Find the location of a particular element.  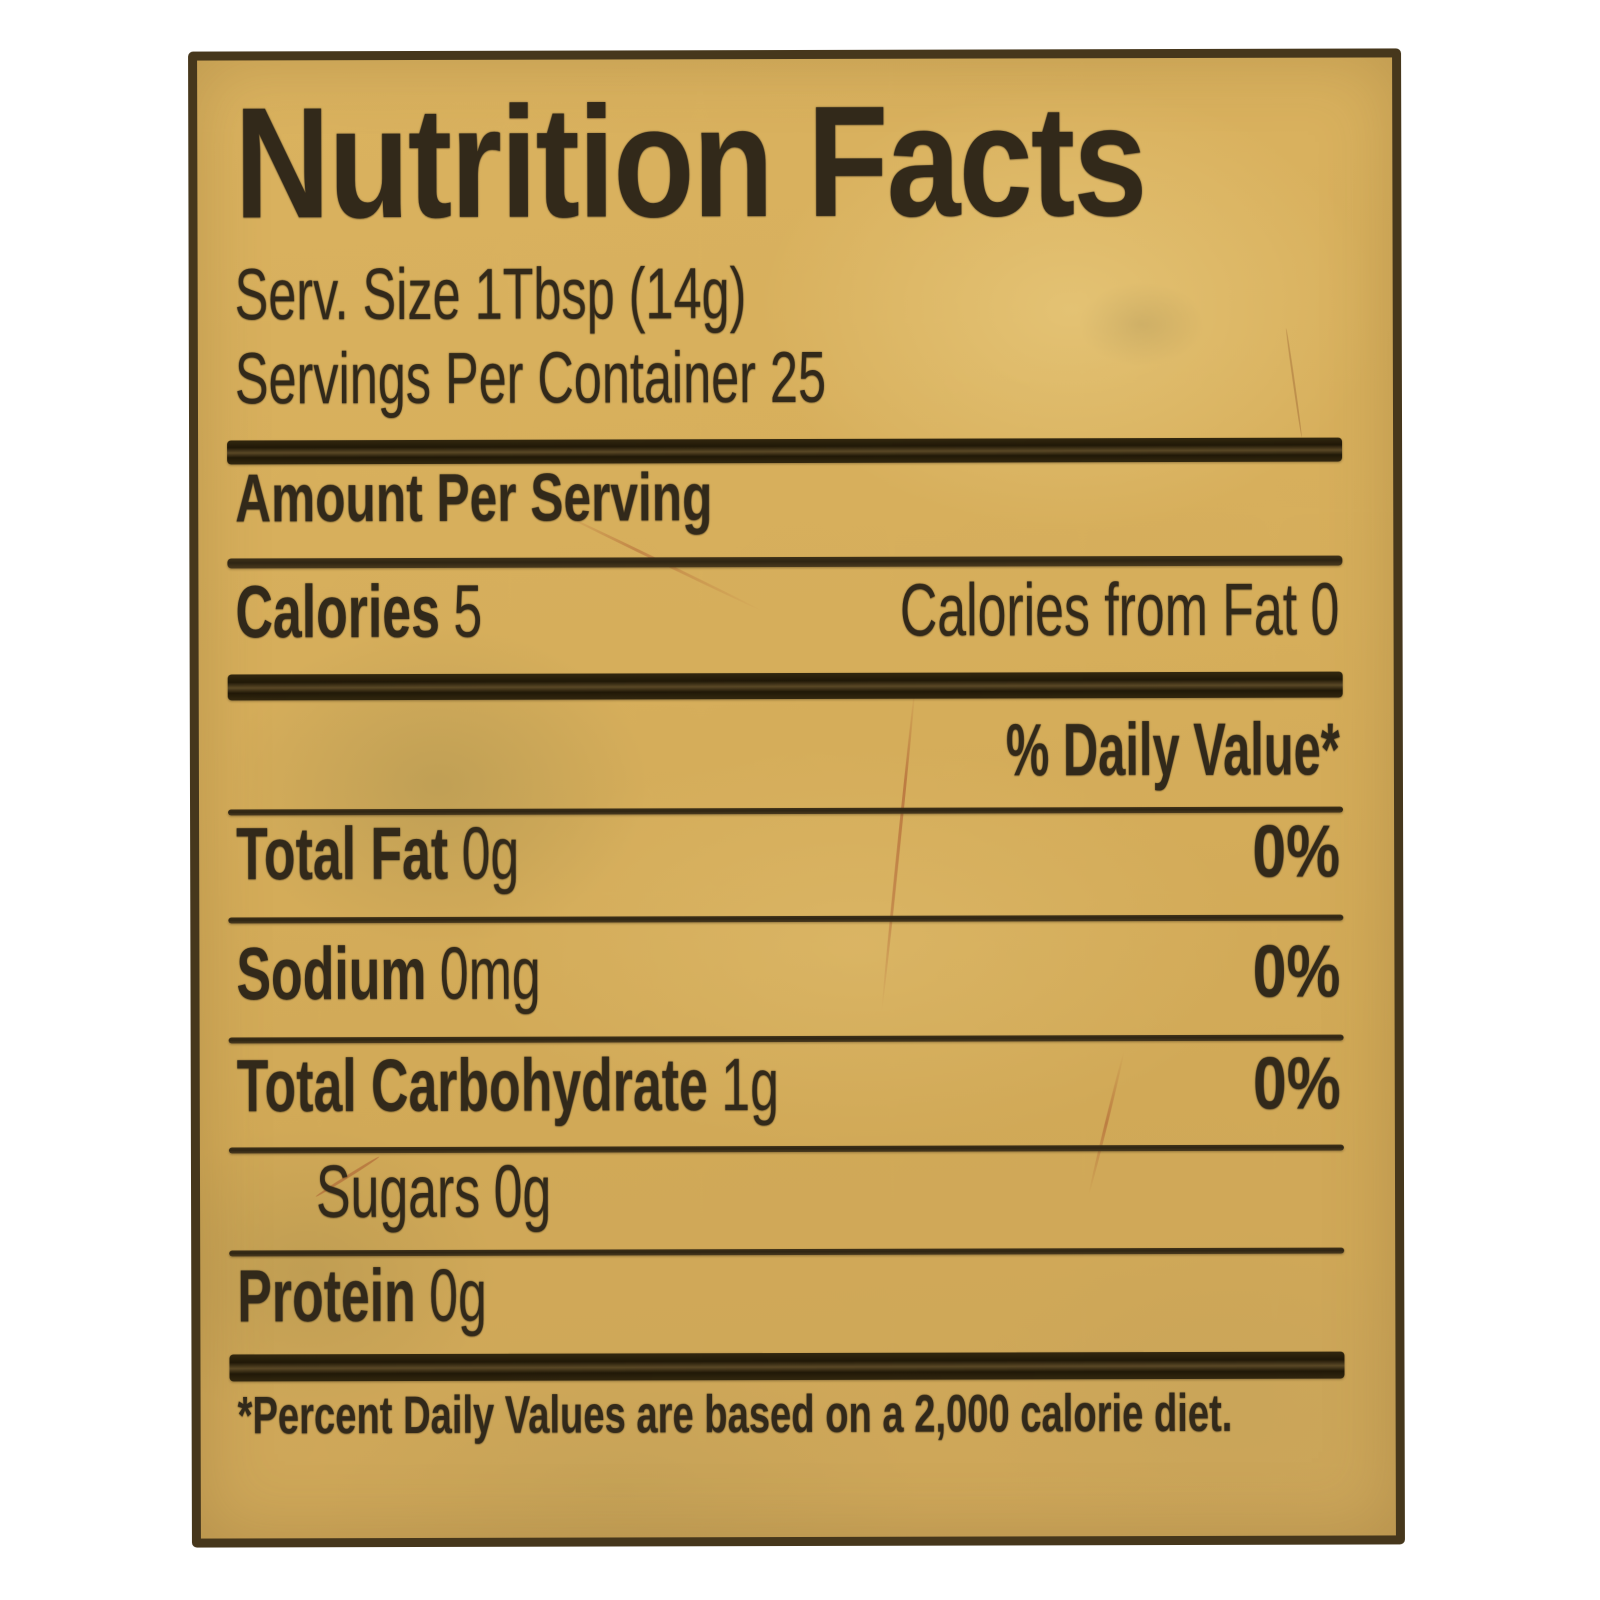

servings-per-container: Servings Per Container 25 is located at coordinates (530, 378).